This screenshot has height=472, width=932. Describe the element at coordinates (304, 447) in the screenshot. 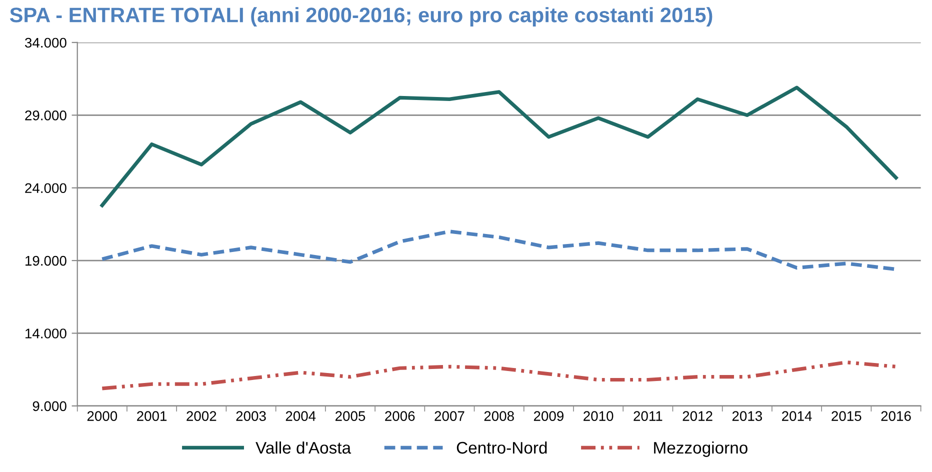

I see `legend-label: Valle d'Aosta` at that location.